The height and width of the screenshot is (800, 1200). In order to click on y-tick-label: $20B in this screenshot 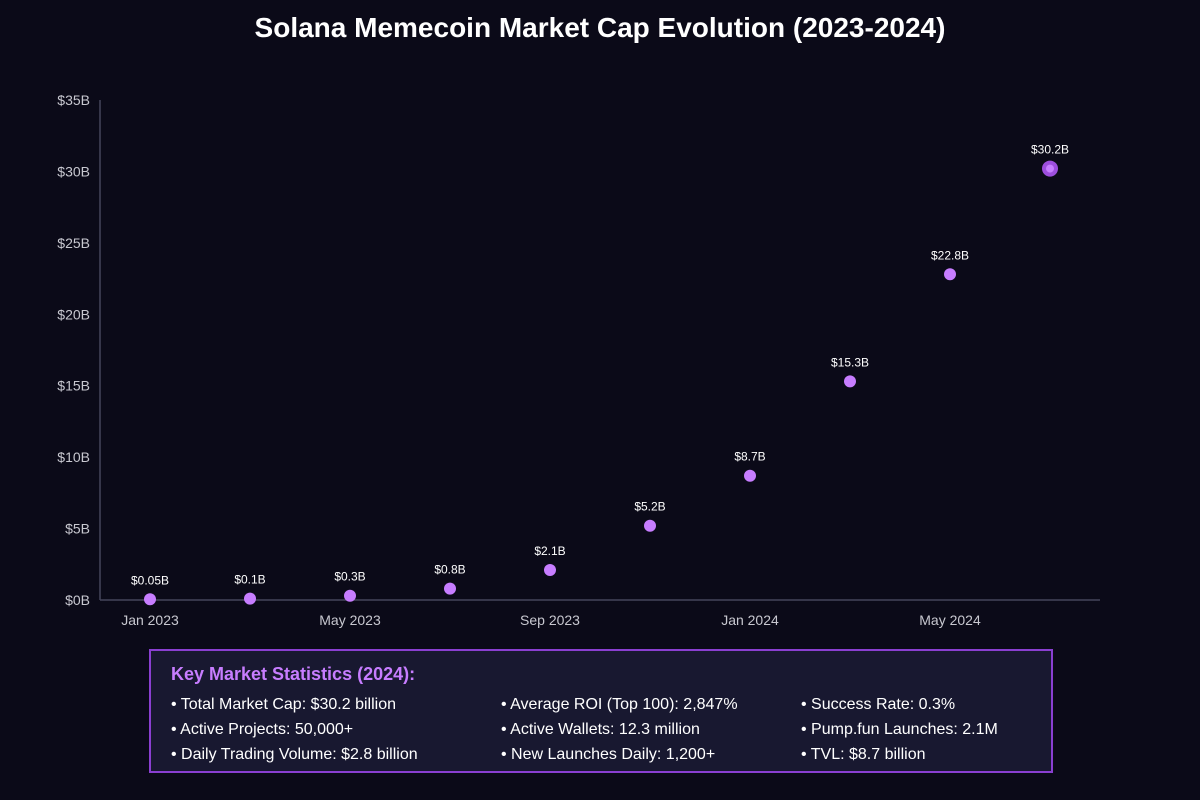, I will do `click(73, 314)`.